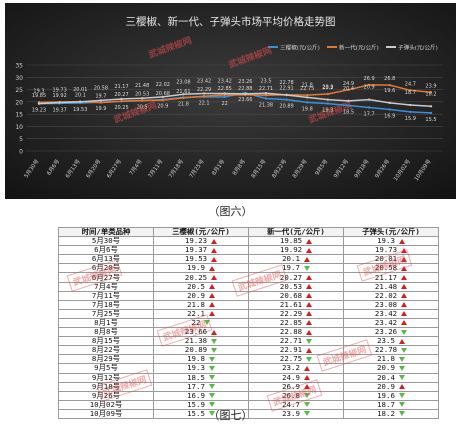 Image resolution: width=461 pixels, height=428 pixels. I want to click on cell-date: 6月20号, so click(106, 268).